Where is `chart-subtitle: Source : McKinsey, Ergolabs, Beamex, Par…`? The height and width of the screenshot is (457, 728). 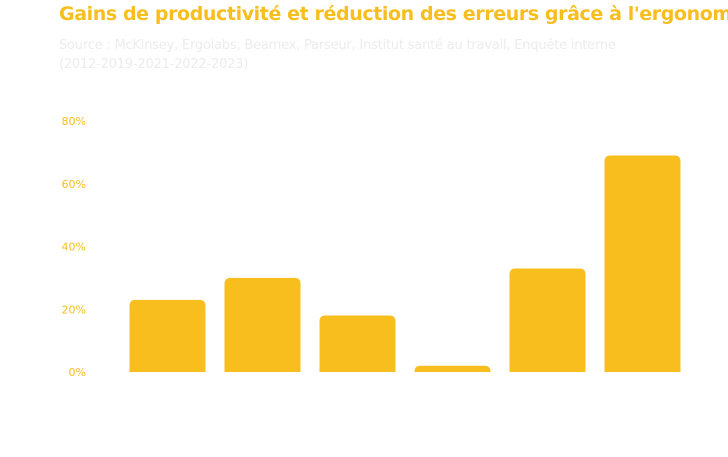
chart-subtitle: Source : McKinsey, Ergolabs, Beamex, Par… is located at coordinates (337, 55).